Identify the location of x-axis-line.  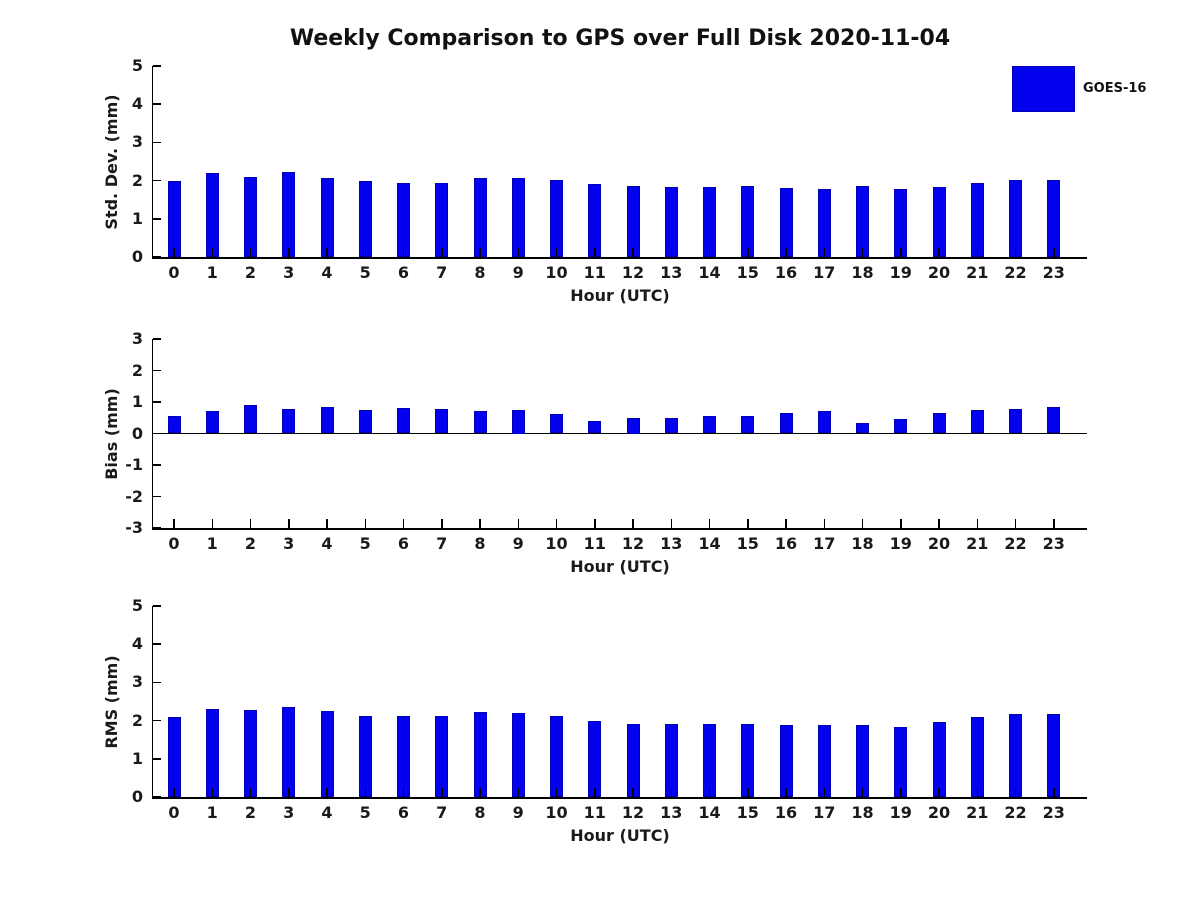
(619, 529).